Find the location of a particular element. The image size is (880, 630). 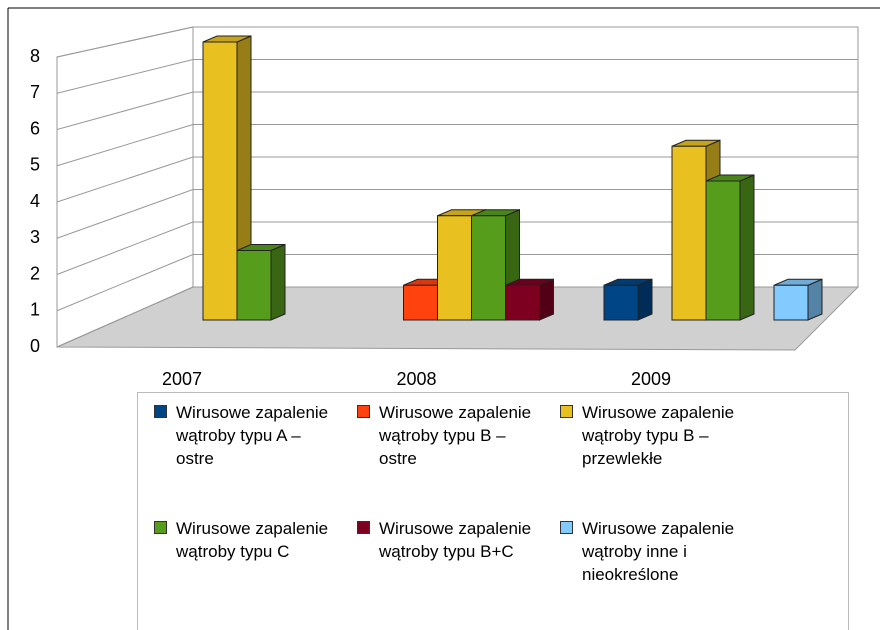

y-tick-label: 2 is located at coordinates (35, 273).